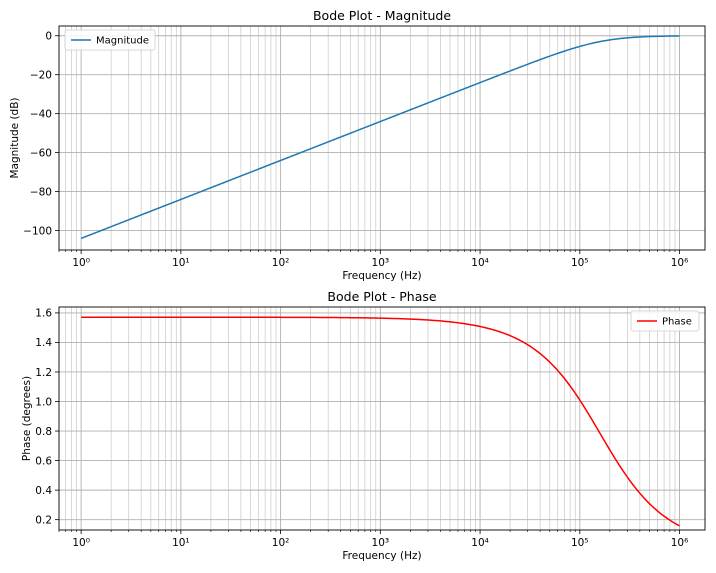 Image resolution: width=716 pixels, height=573 pixels. What do you see at coordinates (677, 322) in the screenshot?
I see `phase-legend-label: Phase` at bounding box center [677, 322].